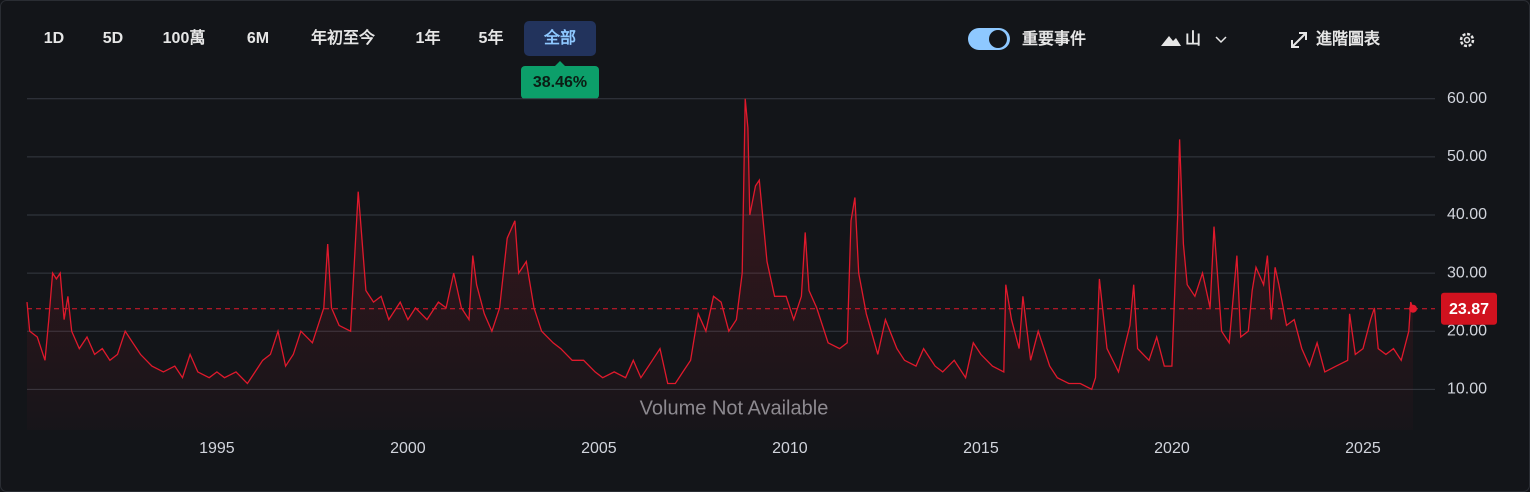 This screenshot has width=1530, height=492. Describe the element at coordinates (1467, 330) in the screenshot. I see `y-tick-label: 20.00` at that location.